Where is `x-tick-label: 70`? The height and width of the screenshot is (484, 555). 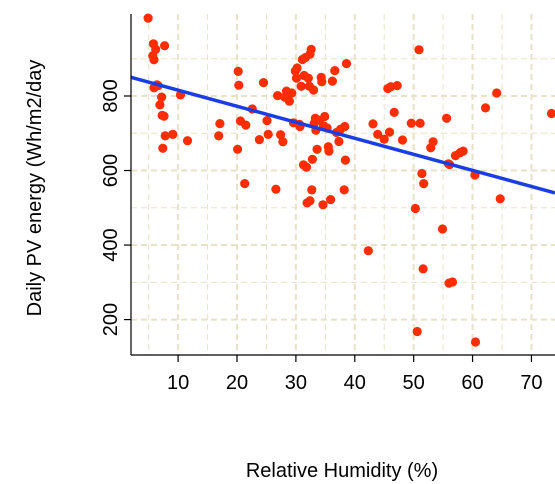
x-tick-label: 70 is located at coordinates (531, 383).